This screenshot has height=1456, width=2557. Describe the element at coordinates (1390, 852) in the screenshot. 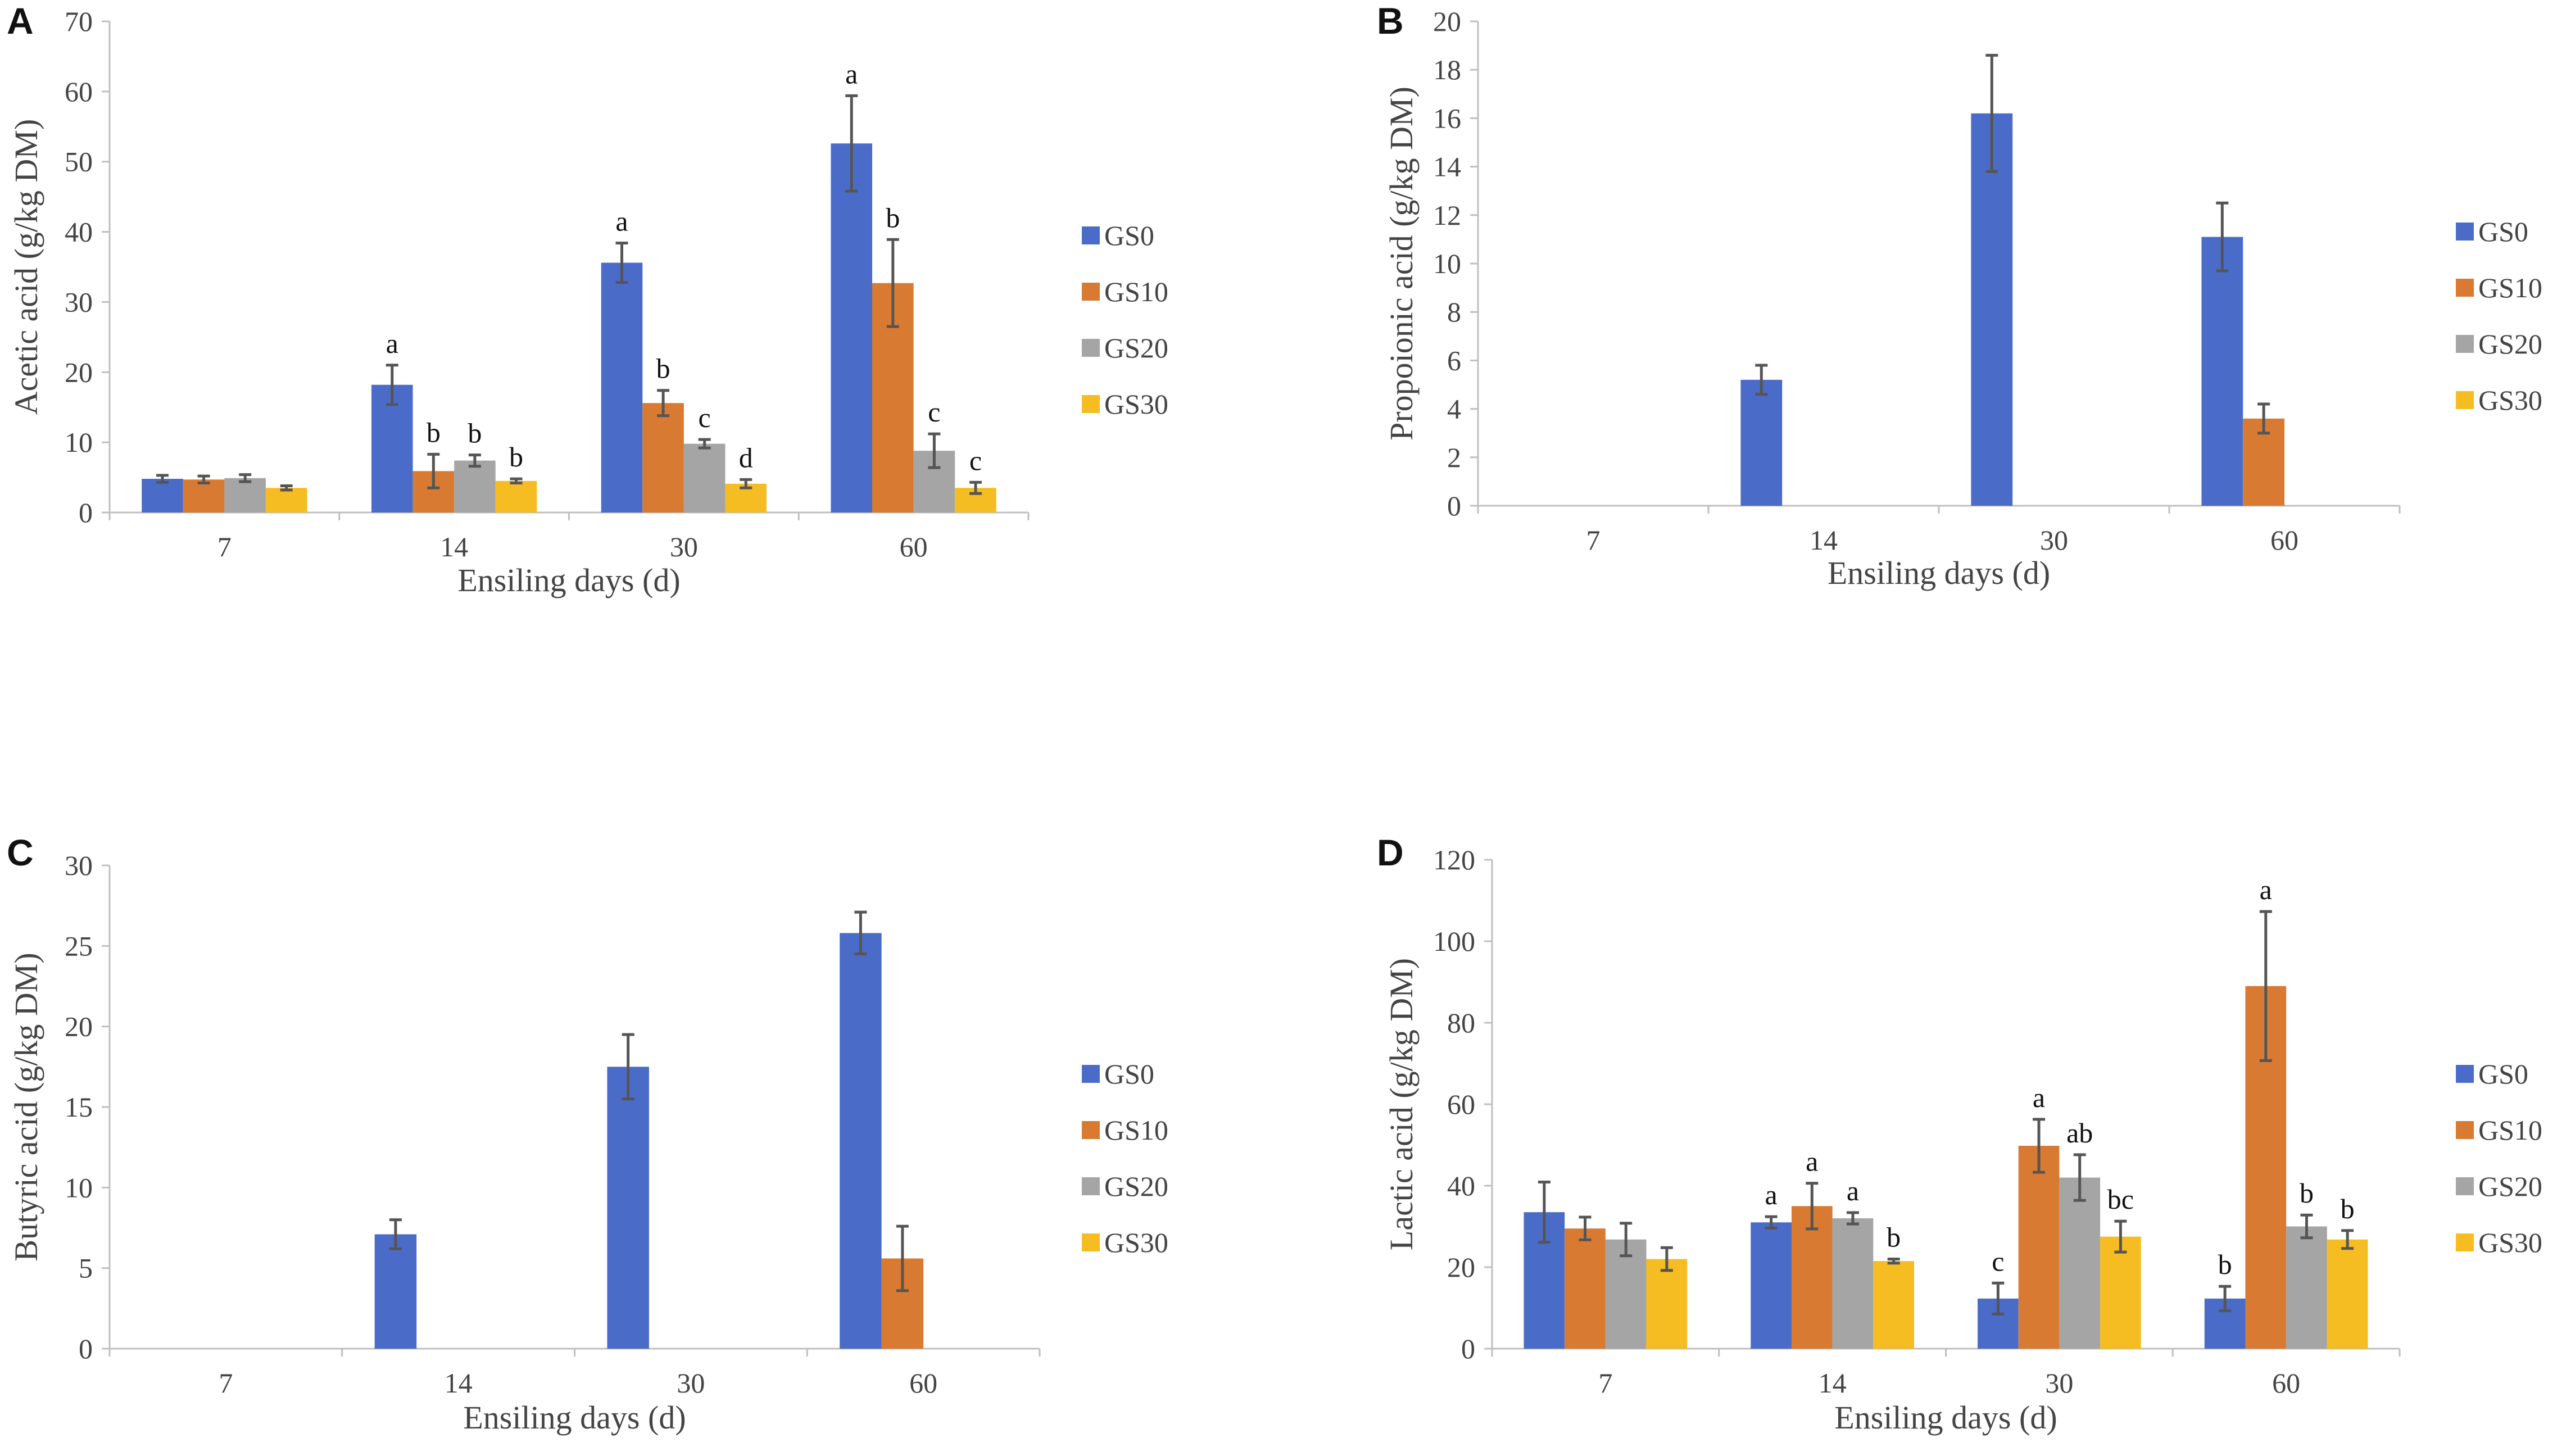

I see `panel-letter: D` at that location.